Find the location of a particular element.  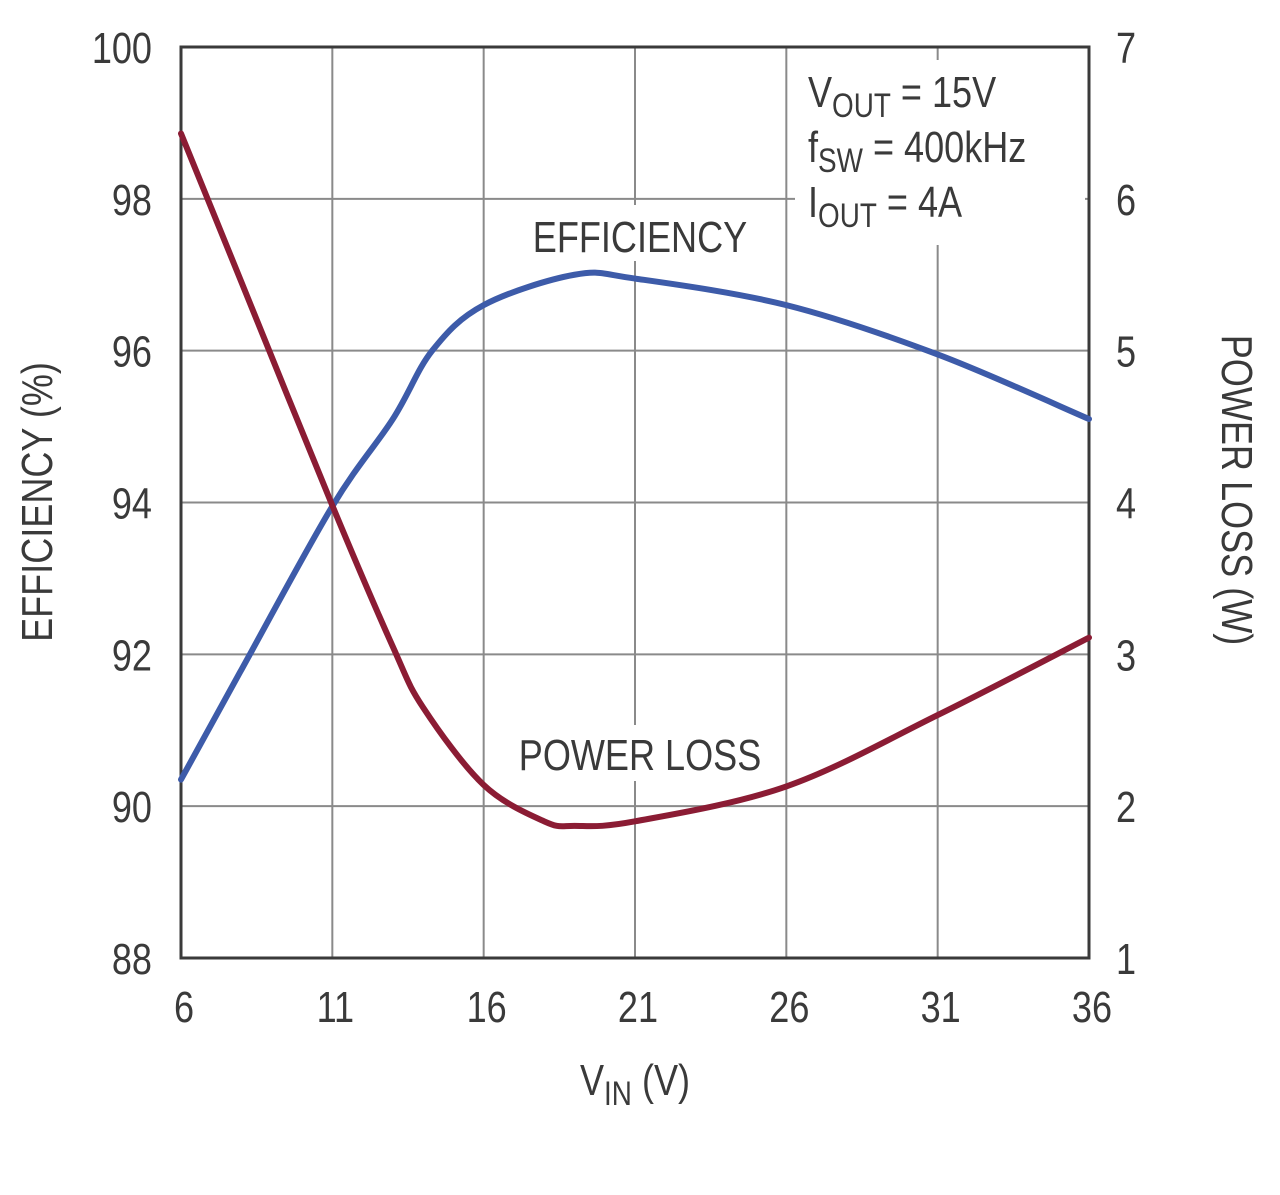

condition-text: VOUT = 15V is located at coordinates (902, 96).